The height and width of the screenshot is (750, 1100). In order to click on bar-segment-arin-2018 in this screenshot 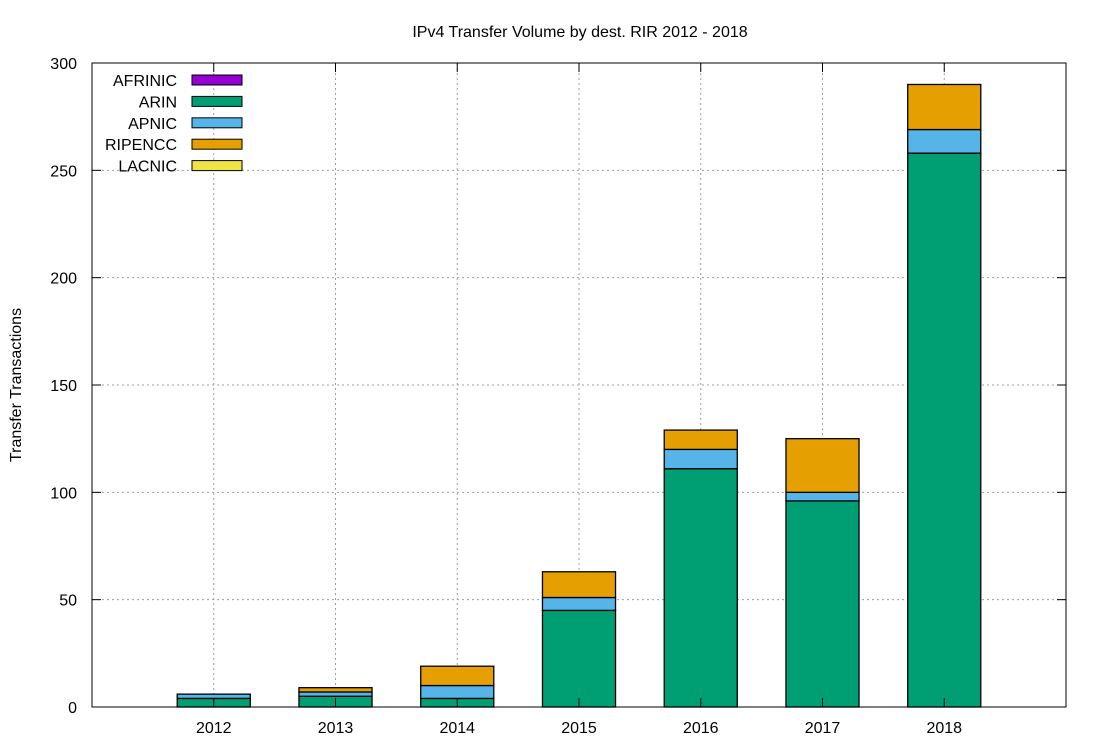, I will do `click(944, 430)`.